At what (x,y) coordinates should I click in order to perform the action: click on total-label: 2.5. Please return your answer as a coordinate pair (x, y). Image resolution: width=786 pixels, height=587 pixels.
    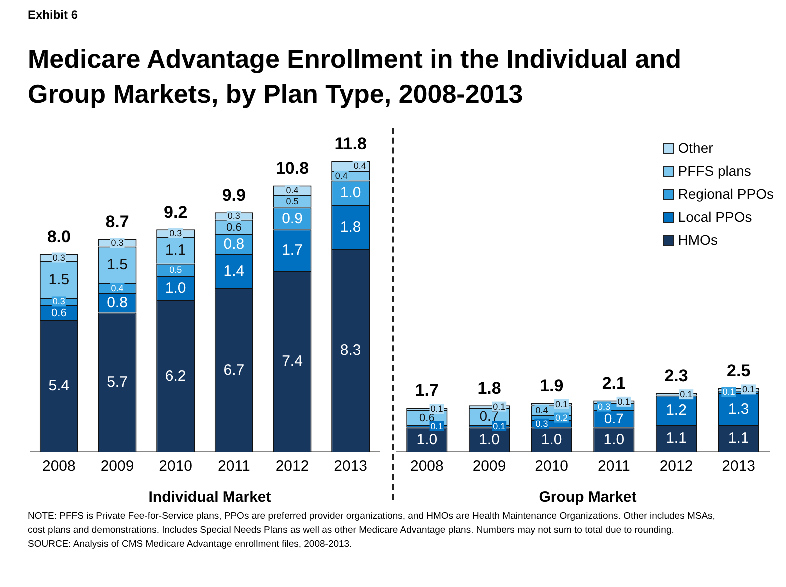
    Looking at the image, I should click on (739, 371).